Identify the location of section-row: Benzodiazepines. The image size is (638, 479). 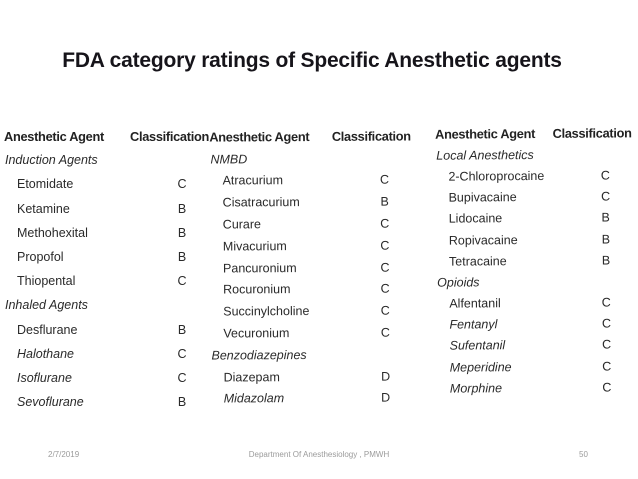
(311, 354).